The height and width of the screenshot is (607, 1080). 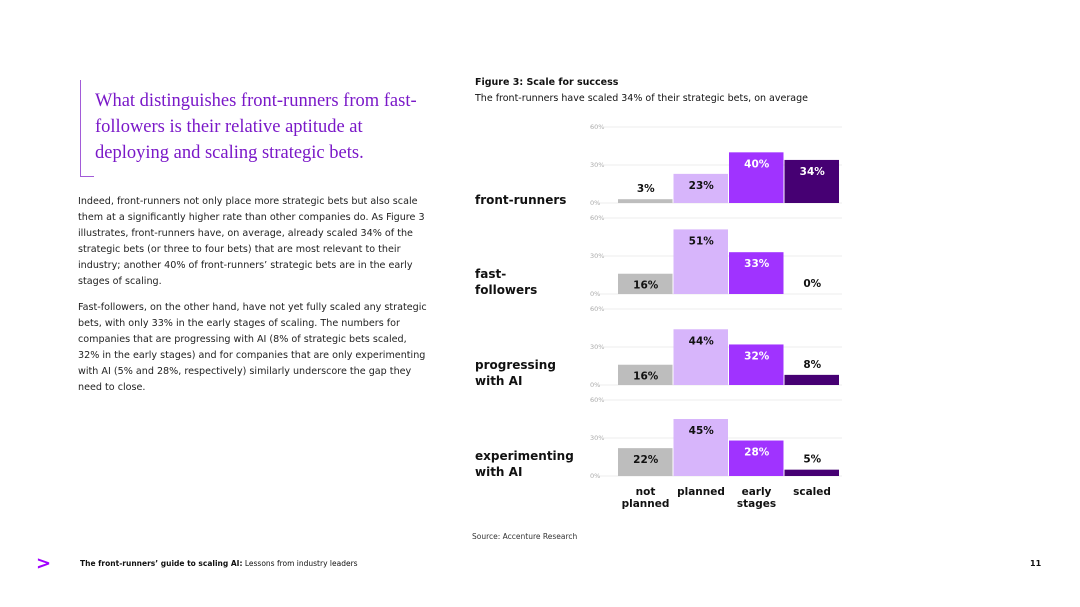 I want to click on x-tick-label: planned, so click(x=701, y=492).